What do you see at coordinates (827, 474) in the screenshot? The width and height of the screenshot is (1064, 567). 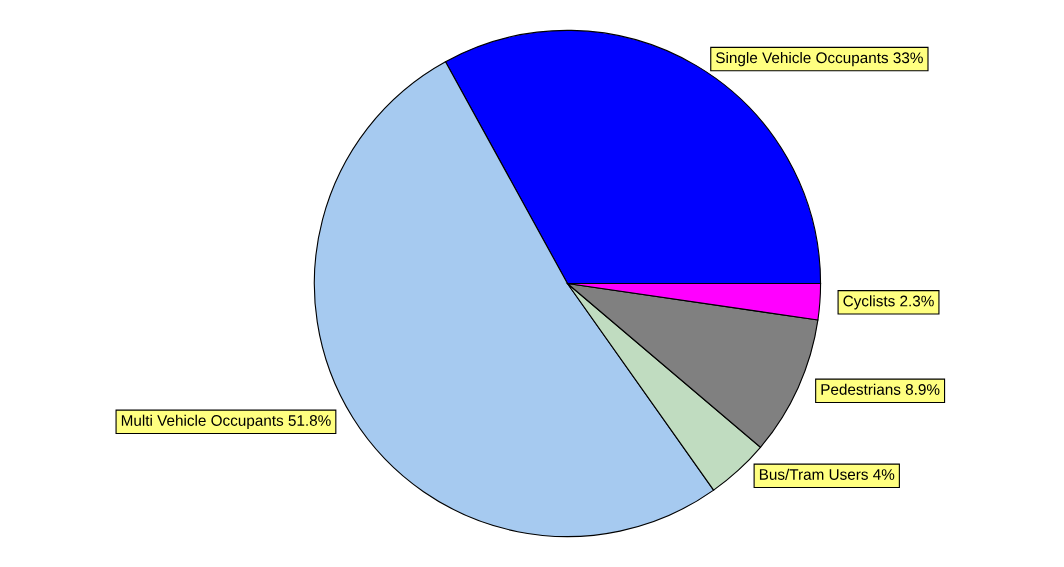 I see `slice-label: Bus/Tram Users 4%` at bounding box center [827, 474].